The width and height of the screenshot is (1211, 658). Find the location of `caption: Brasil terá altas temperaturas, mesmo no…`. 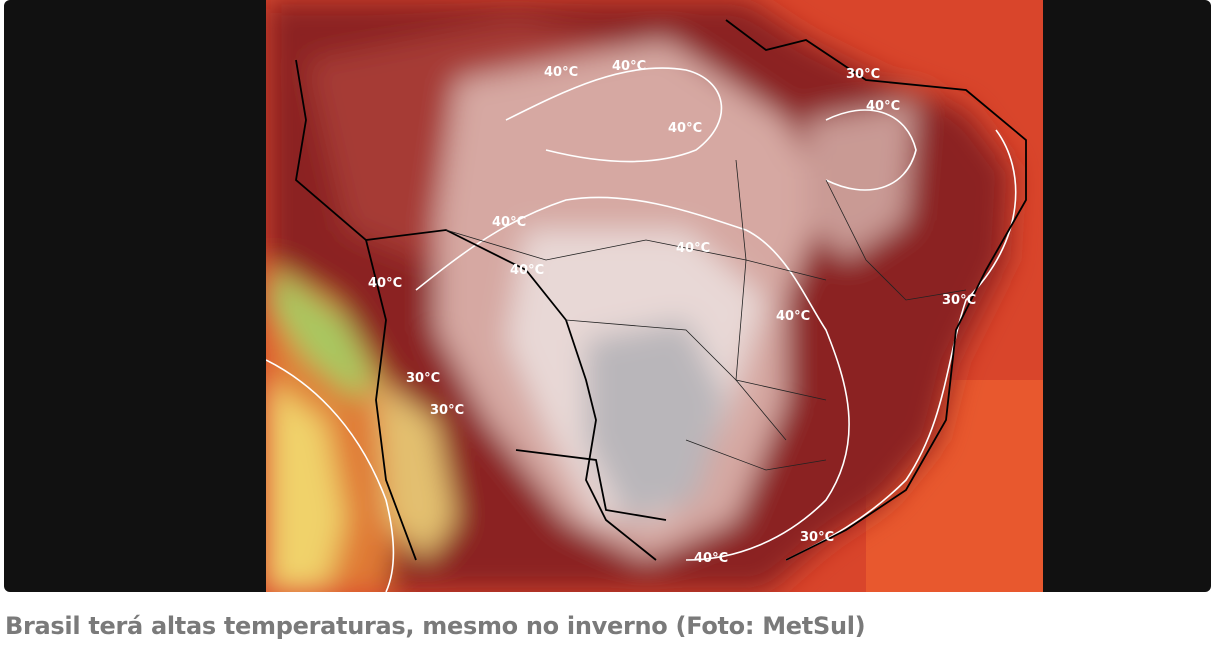

caption: Brasil terá altas temperaturas, mesmo no… is located at coordinates (435, 626).